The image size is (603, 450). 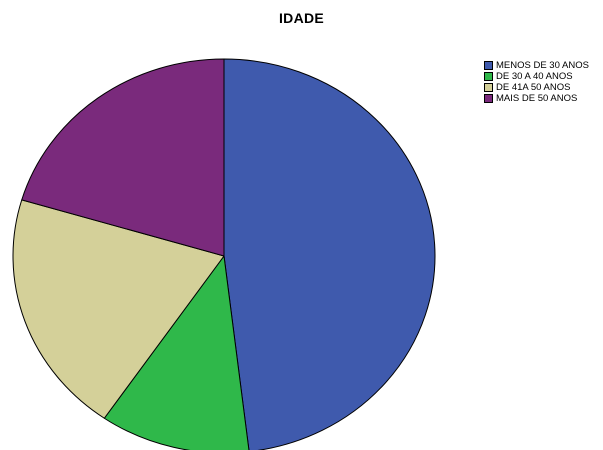 I want to click on legend-label: MAIS DE 50 ANOS, so click(x=537, y=98).